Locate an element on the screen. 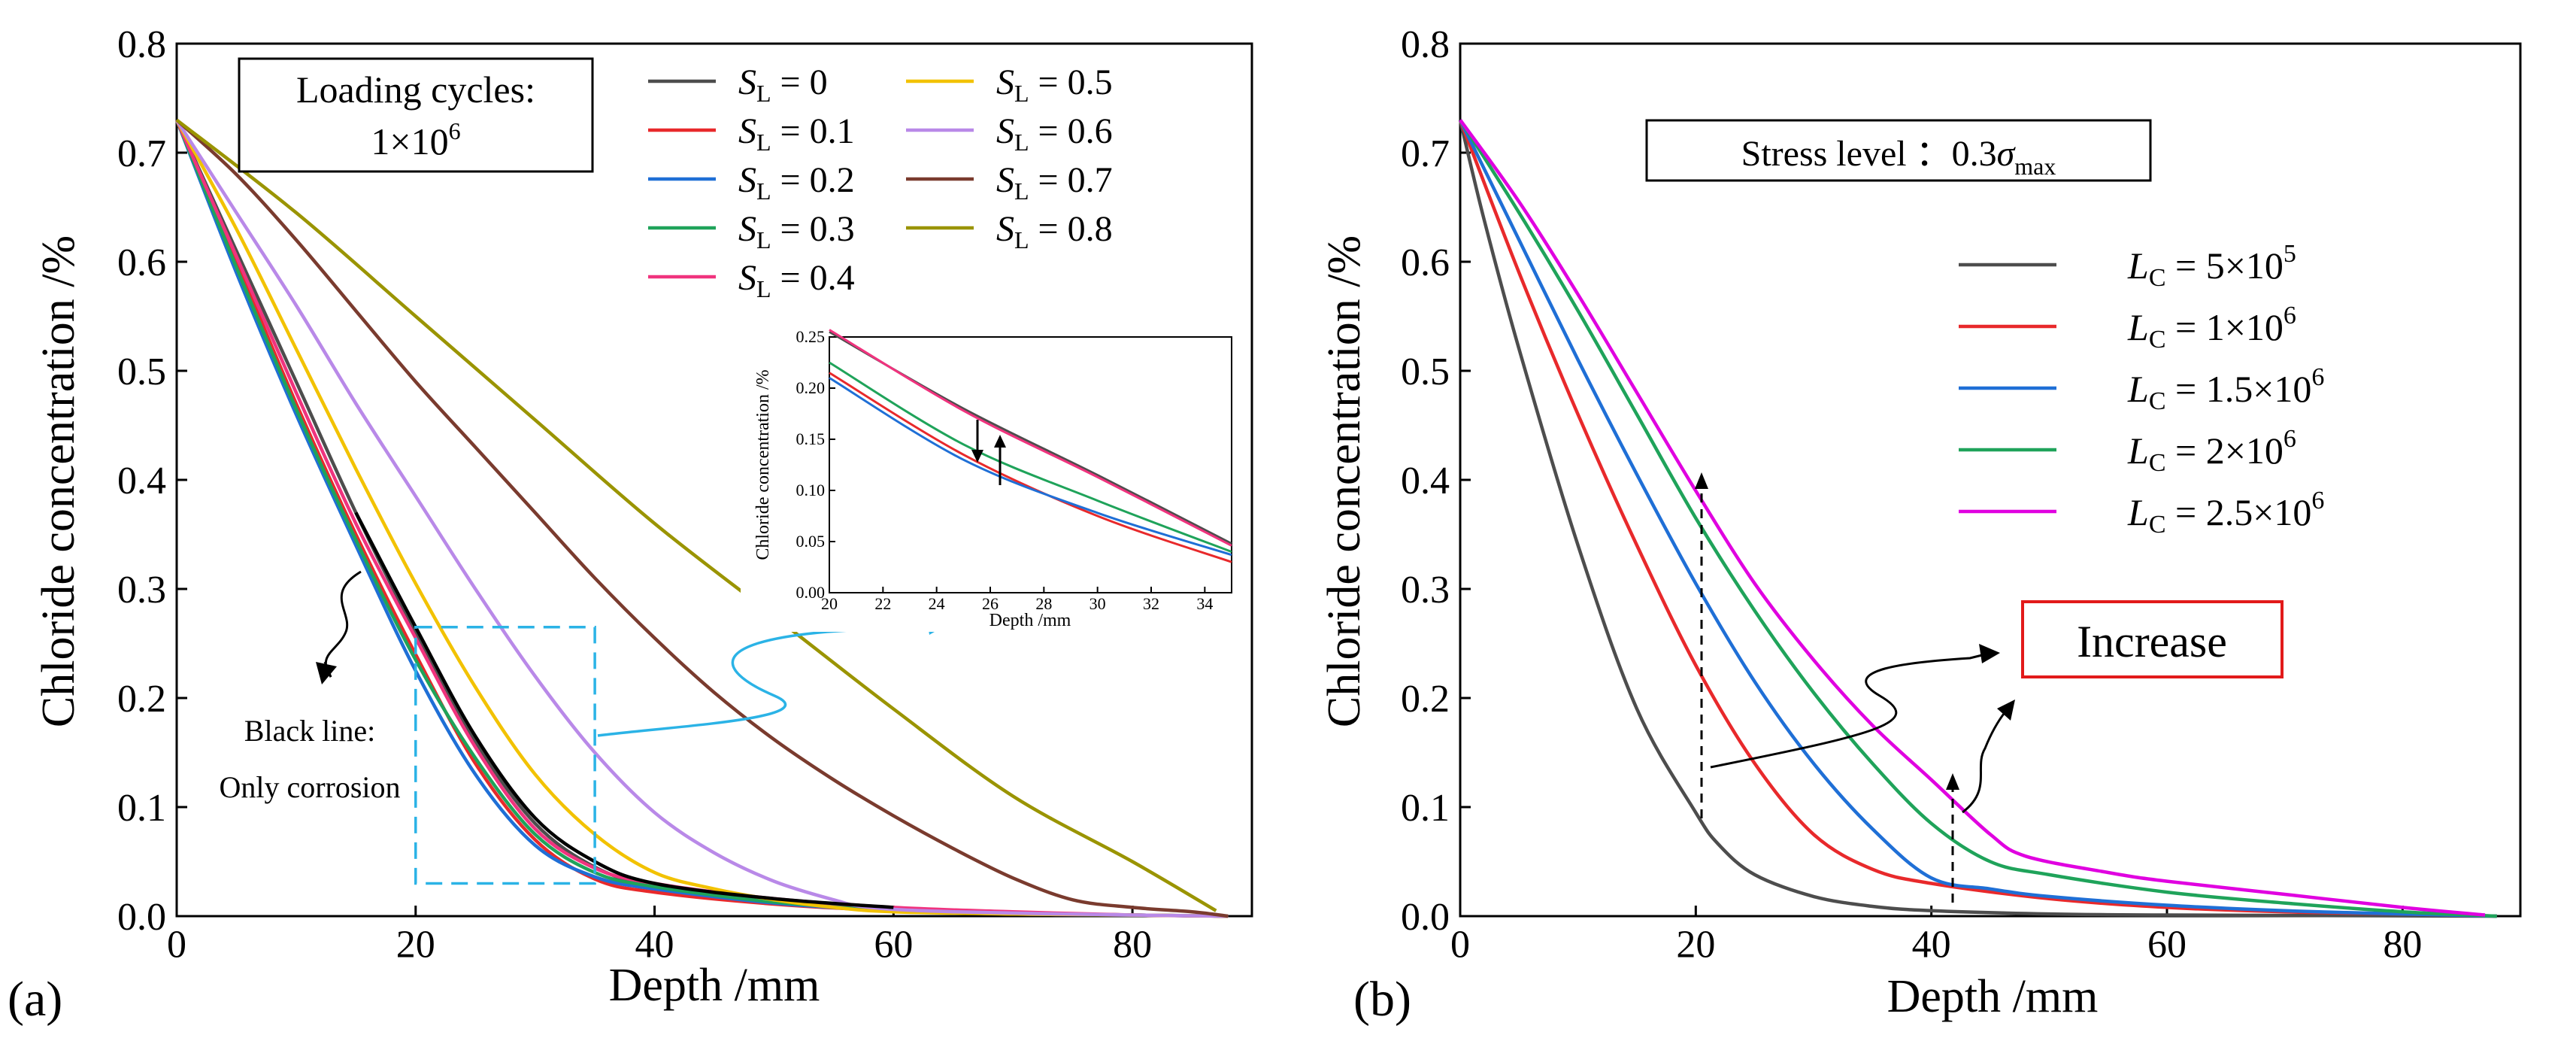  panel-label-a: (a) is located at coordinates (35, 999).